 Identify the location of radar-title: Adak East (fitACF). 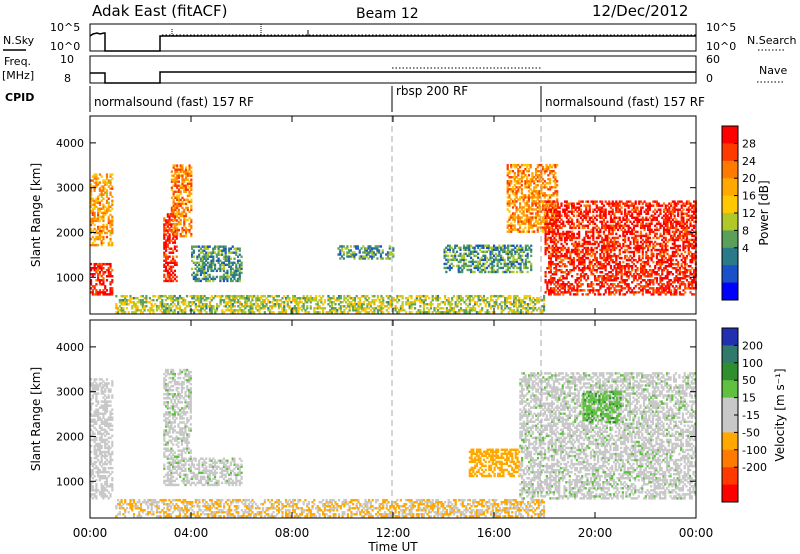
(159, 11).